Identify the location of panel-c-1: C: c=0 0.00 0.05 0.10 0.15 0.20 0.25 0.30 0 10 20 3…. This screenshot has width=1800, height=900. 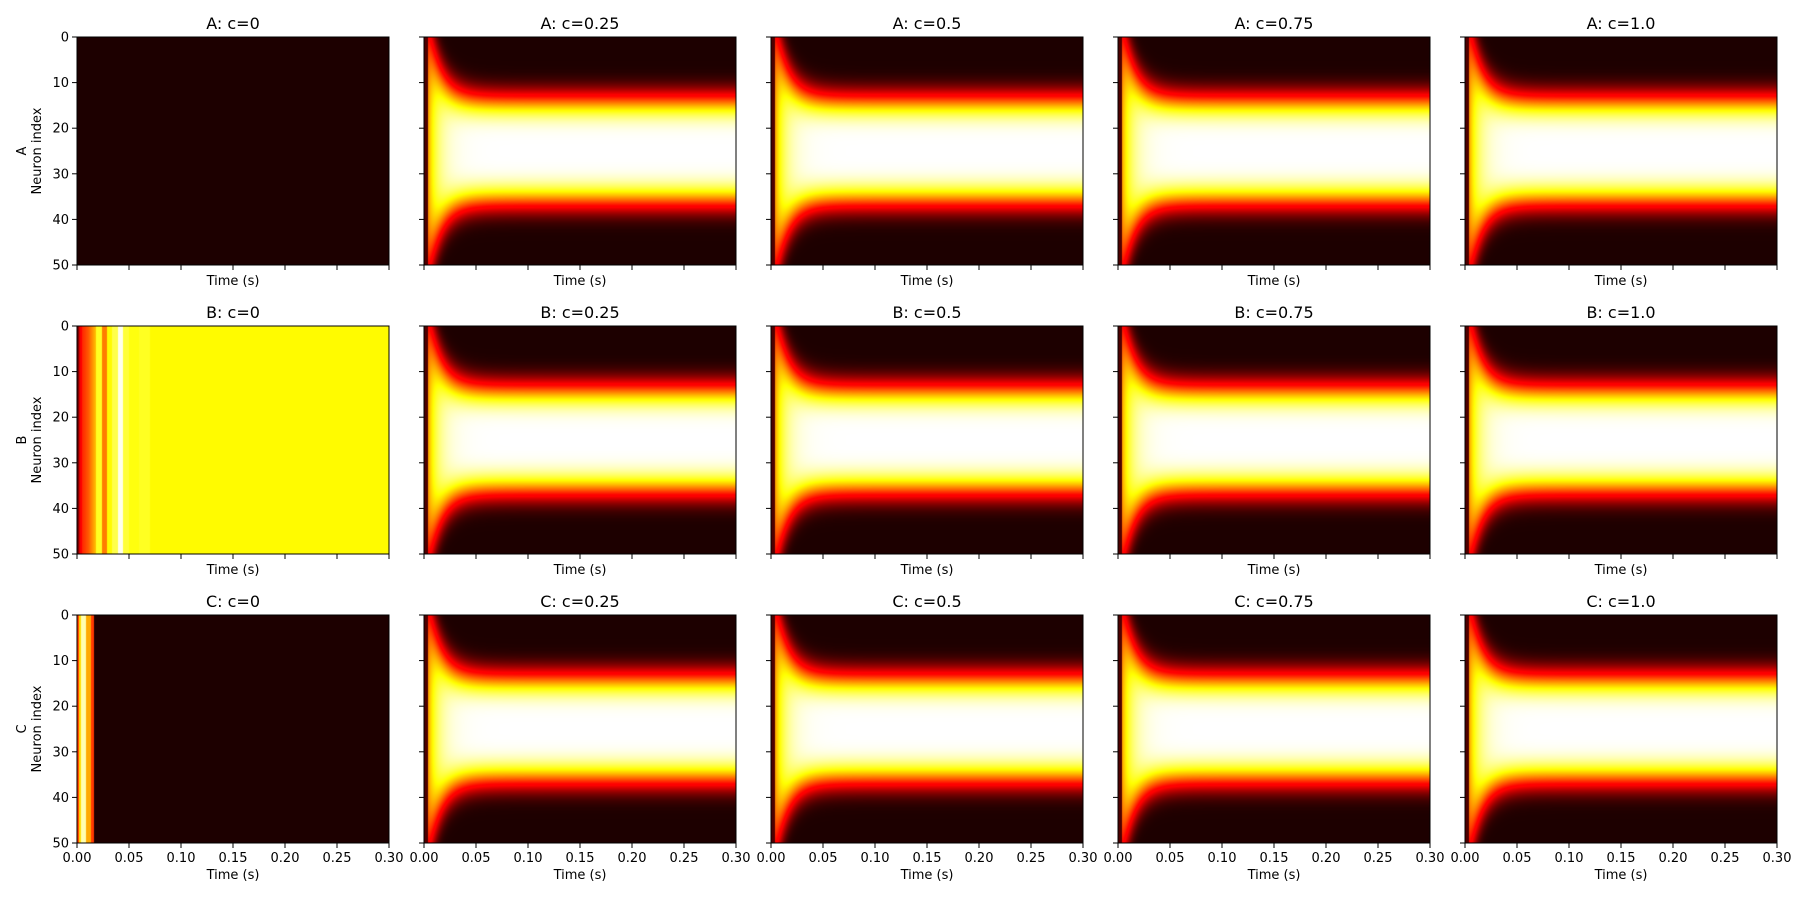
(209, 737).